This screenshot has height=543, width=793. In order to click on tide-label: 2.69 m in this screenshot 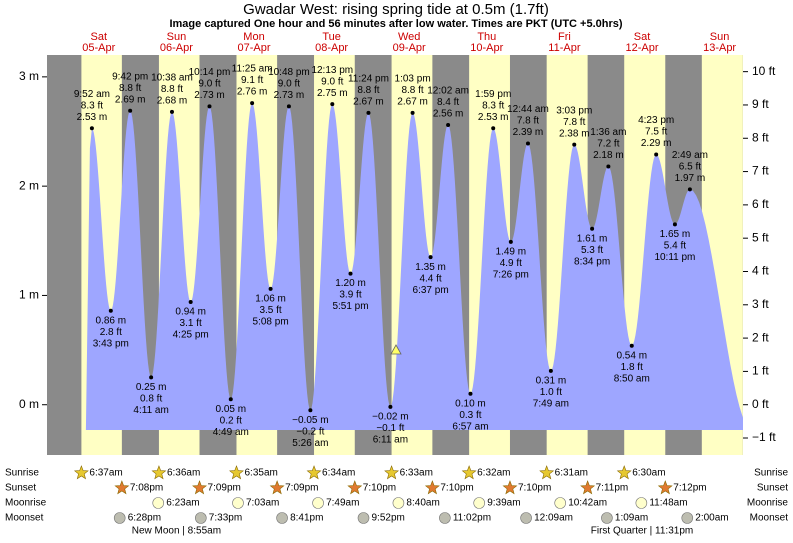, I will do `click(130, 99)`.